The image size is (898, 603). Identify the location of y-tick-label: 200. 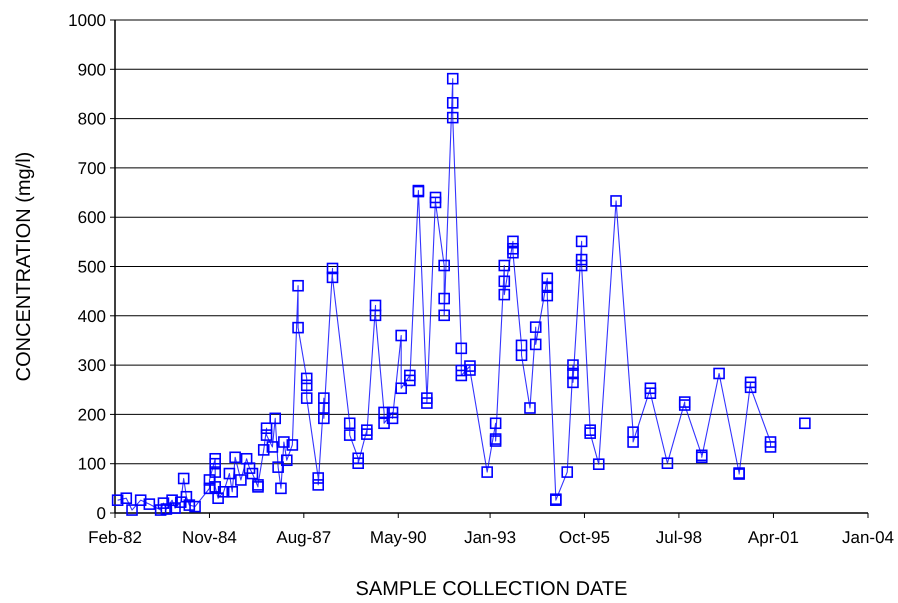
(92, 414).